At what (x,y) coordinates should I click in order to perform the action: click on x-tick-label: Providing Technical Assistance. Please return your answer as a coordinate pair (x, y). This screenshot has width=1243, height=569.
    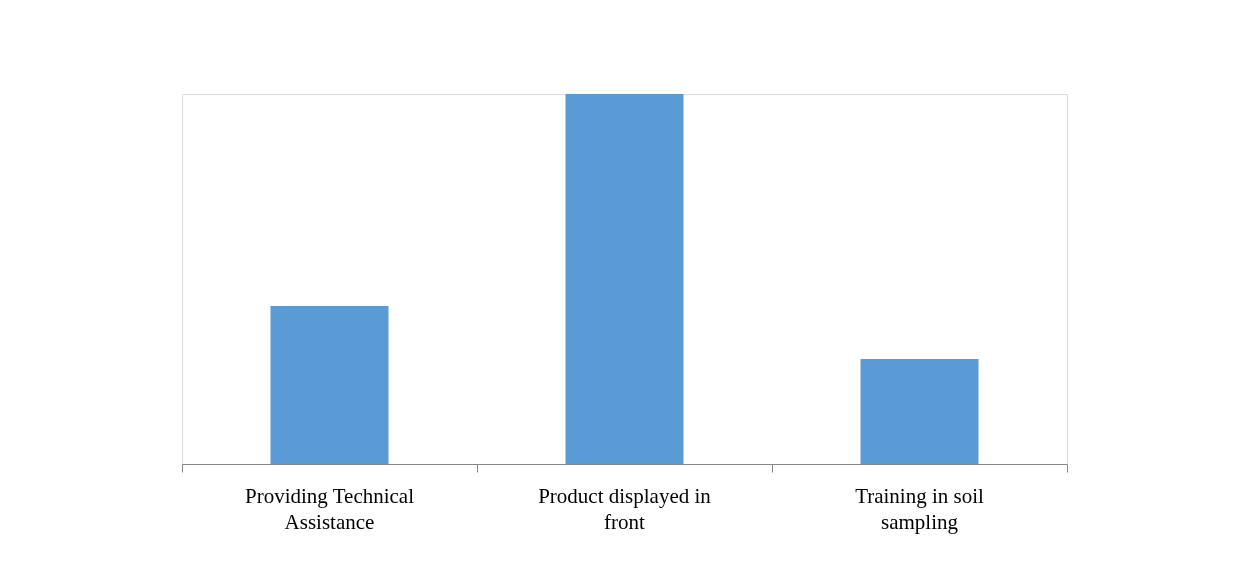
    Looking at the image, I should click on (329, 509).